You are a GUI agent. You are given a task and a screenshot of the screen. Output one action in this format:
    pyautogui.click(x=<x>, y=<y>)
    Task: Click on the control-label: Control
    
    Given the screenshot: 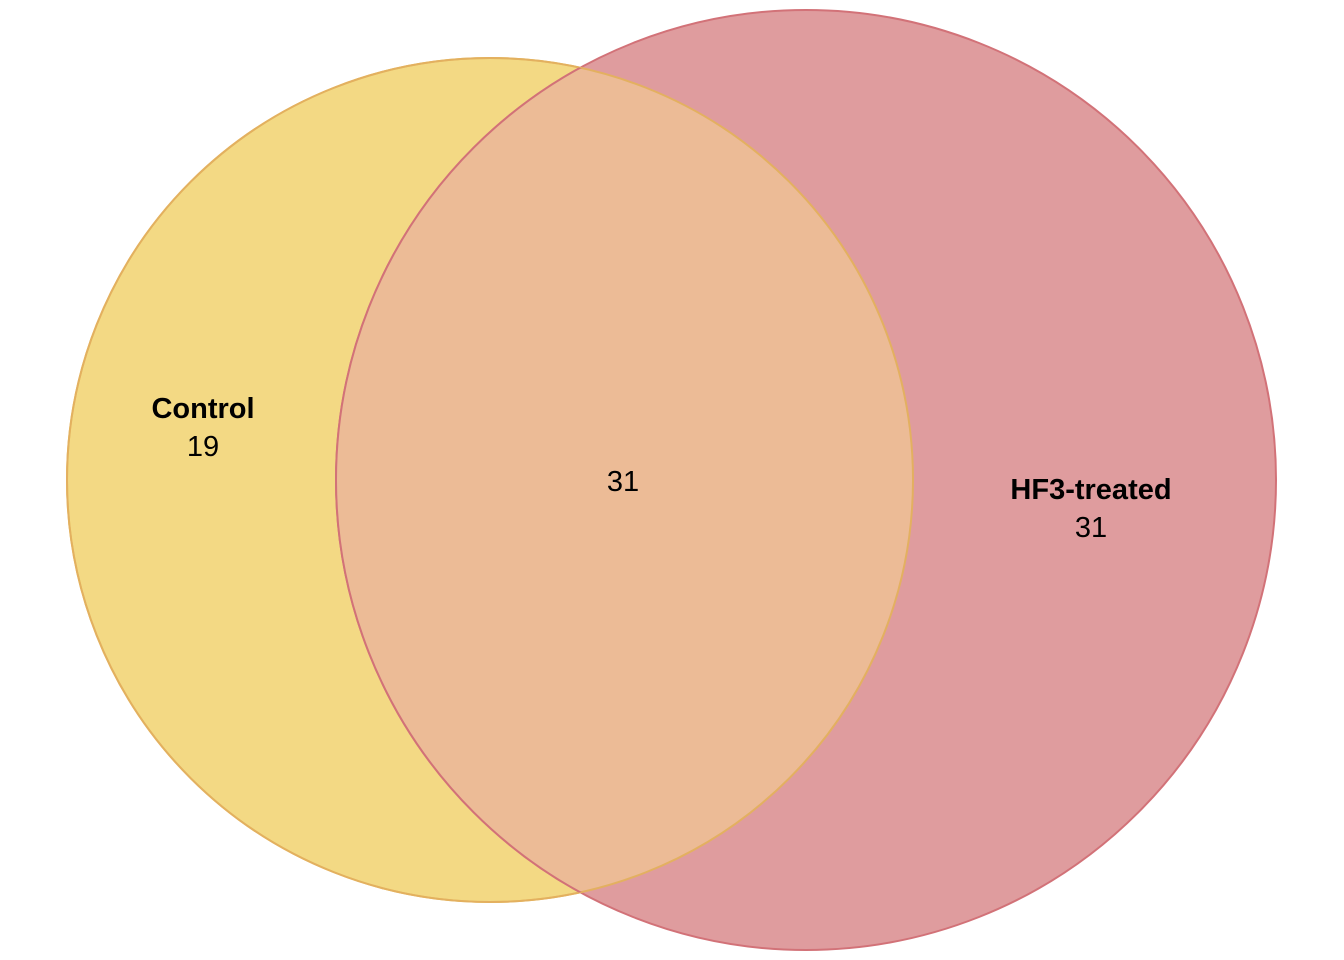 What is the action you would take?
    pyautogui.click(x=202, y=409)
    